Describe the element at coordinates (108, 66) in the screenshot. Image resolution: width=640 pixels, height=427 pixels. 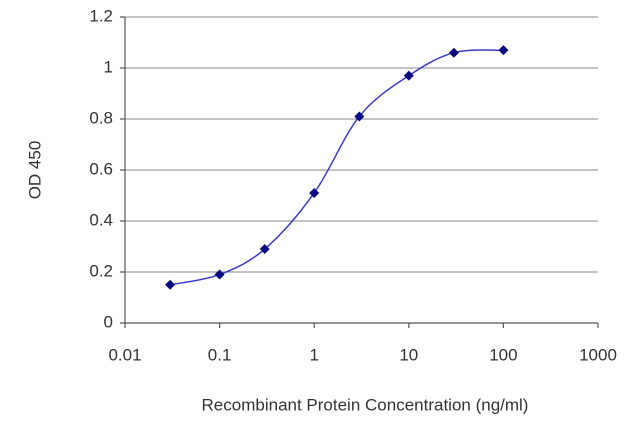
I see `y-tick-label: 1` at that location.